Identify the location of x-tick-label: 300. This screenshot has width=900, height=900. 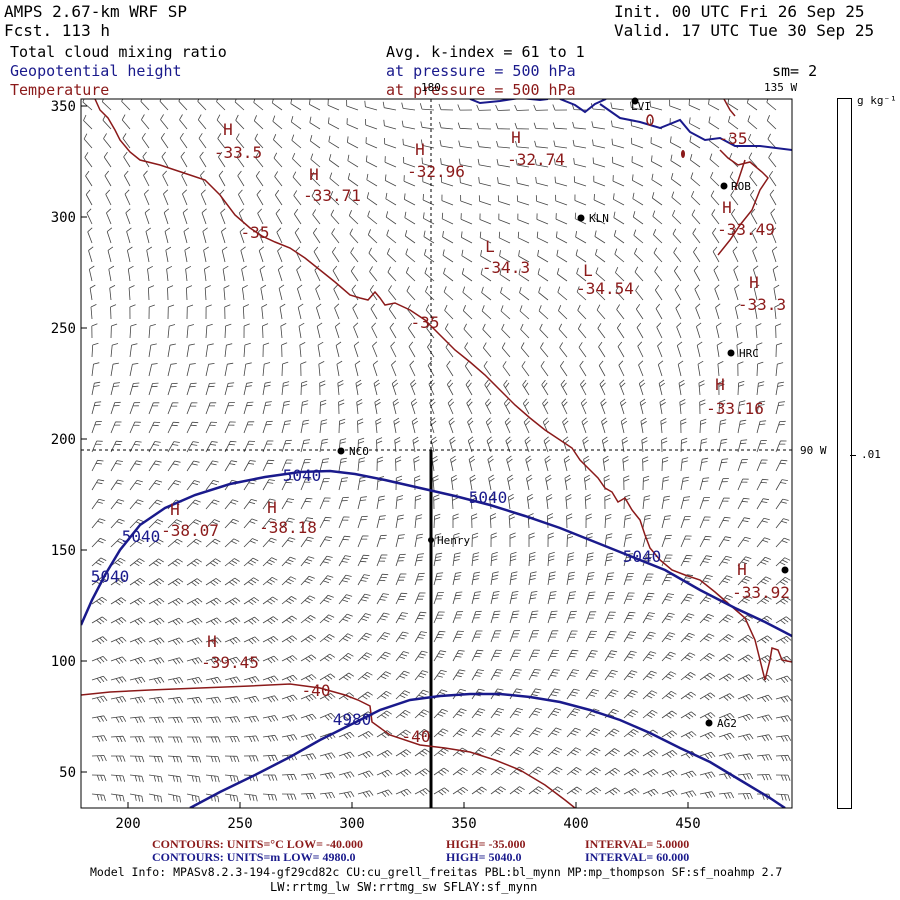
(351, 824).